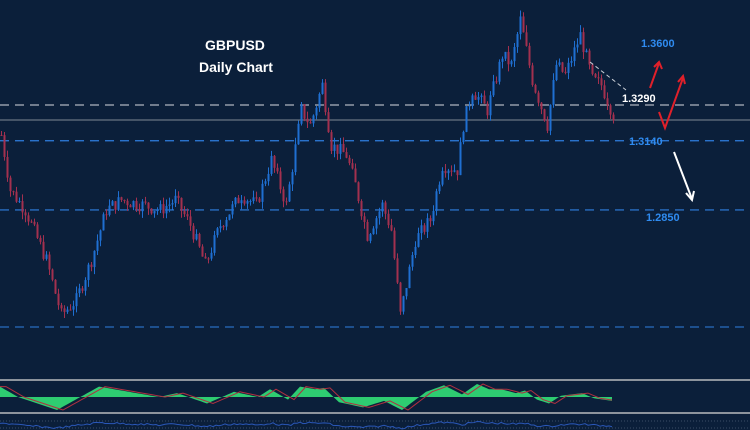 The height and width of the screenshot is (430, 750). Describe the element at coordinates (235, 45) in the screenshot. I see `symbol-title: GBPUSD` at that location.